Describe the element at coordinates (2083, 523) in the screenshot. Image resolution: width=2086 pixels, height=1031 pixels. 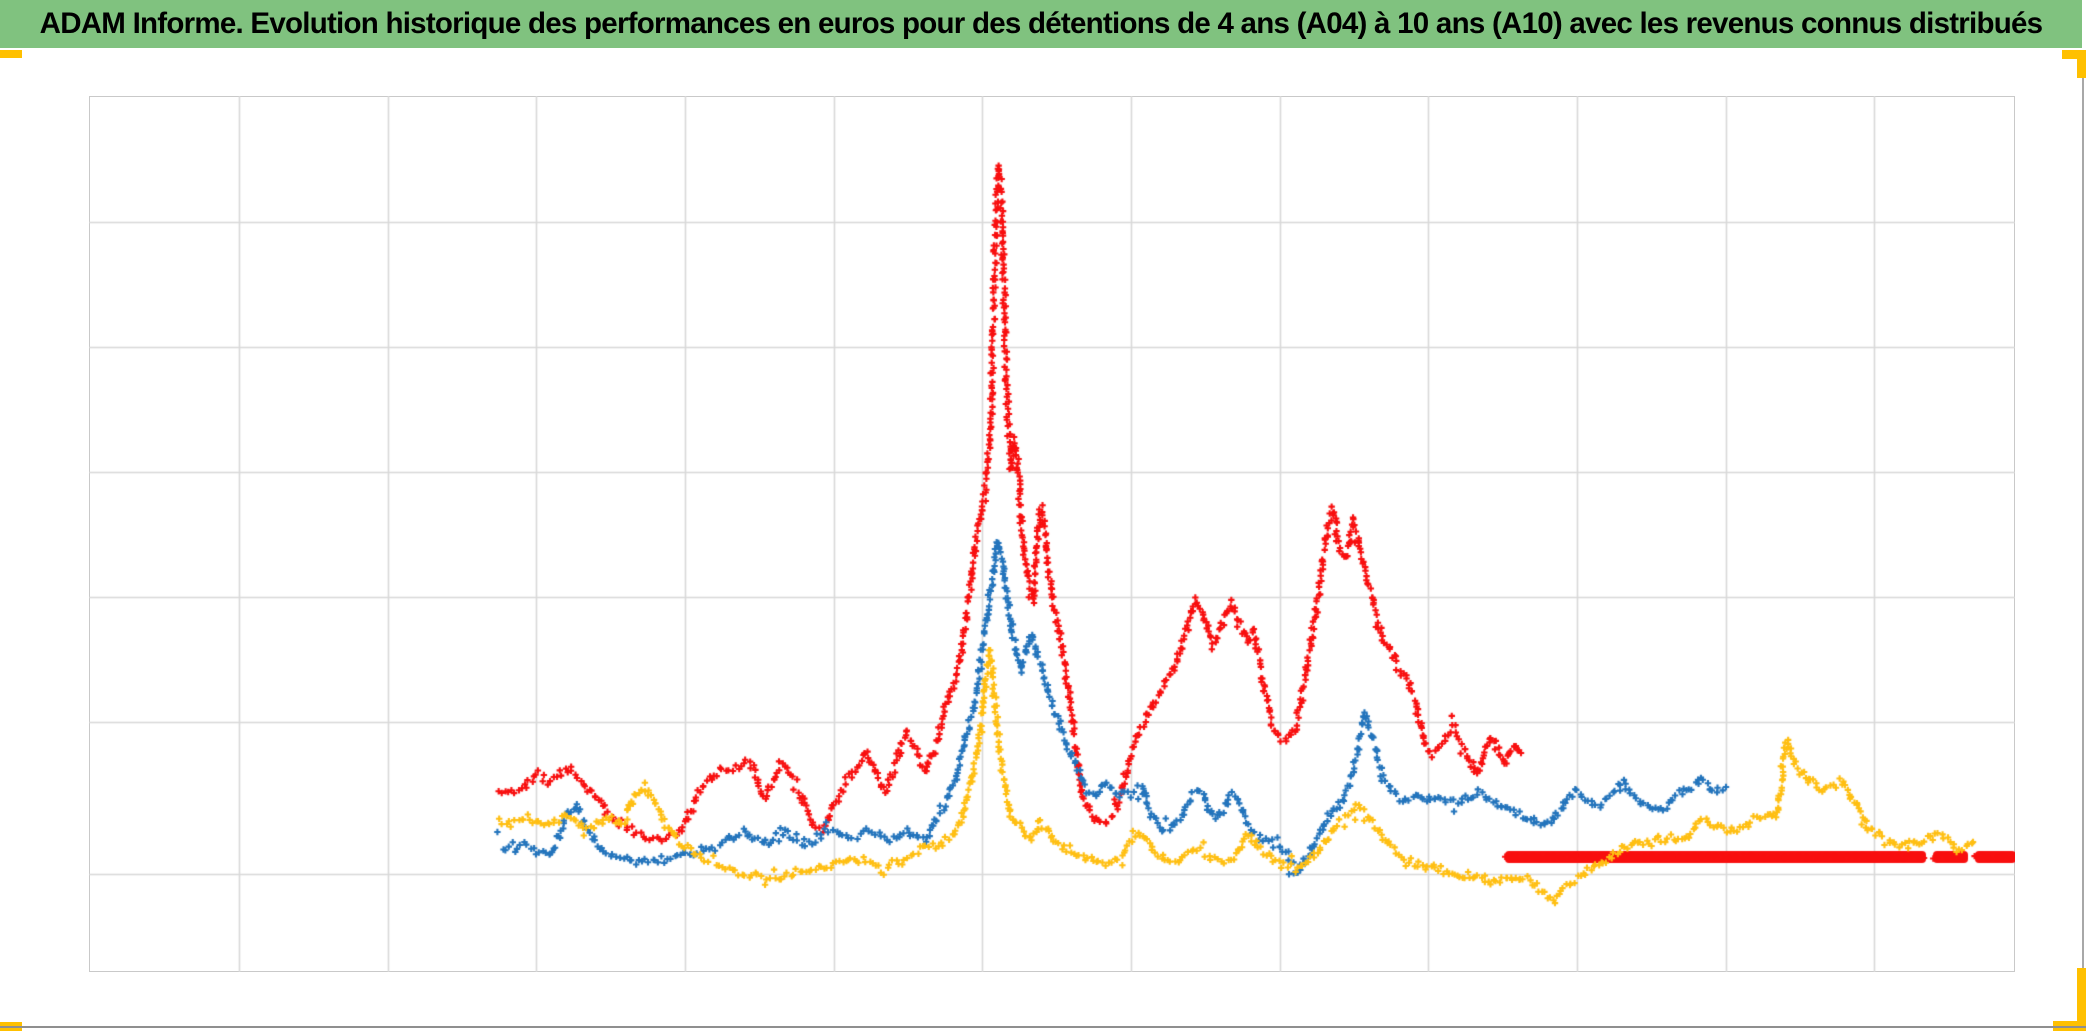
I see `page-edge-line-right` at that location.